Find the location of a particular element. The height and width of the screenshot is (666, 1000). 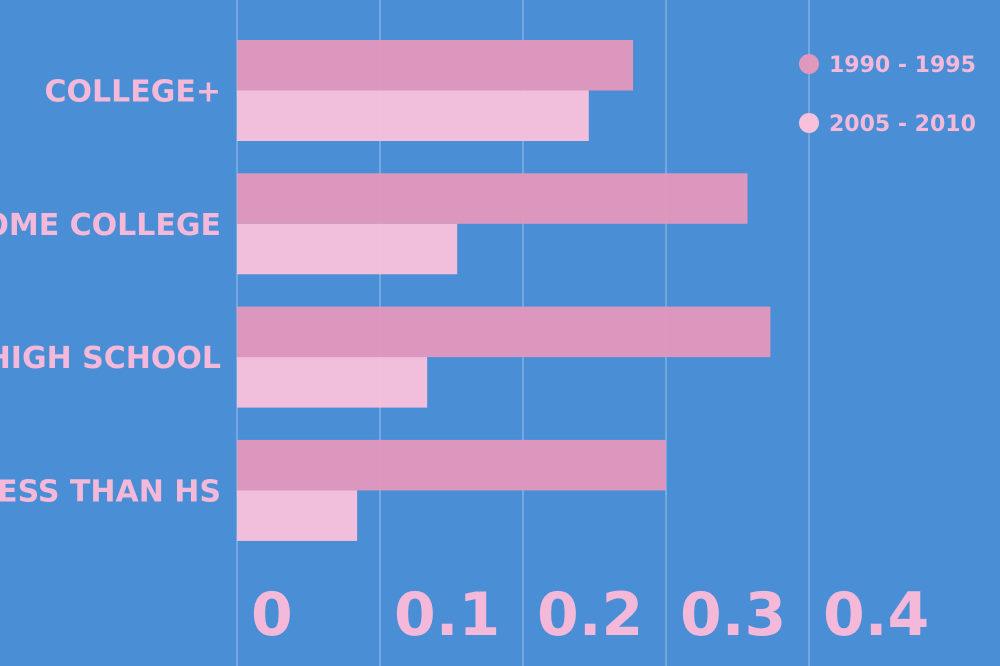

x-tick-label-2: 0.2 is located at coordinates (590, 615).